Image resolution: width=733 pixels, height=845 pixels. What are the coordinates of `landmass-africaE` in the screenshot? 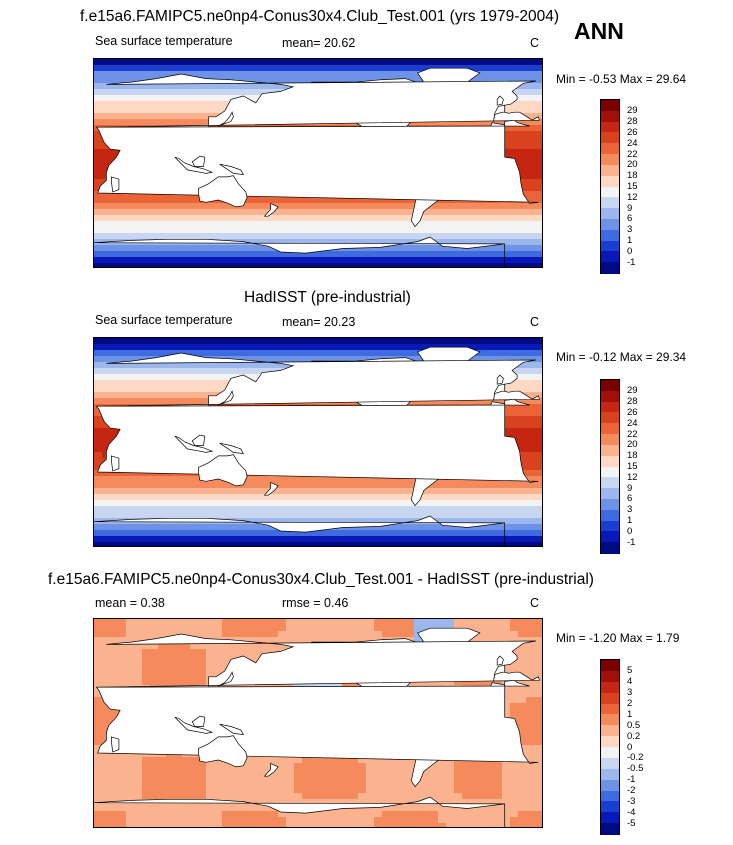 It's located at (317, 161).